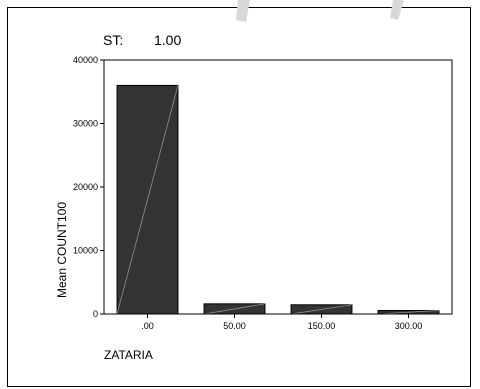 This screenshot has width=480, height=389. I want to click on x-tick-label: 50.00, so click(234, 326).